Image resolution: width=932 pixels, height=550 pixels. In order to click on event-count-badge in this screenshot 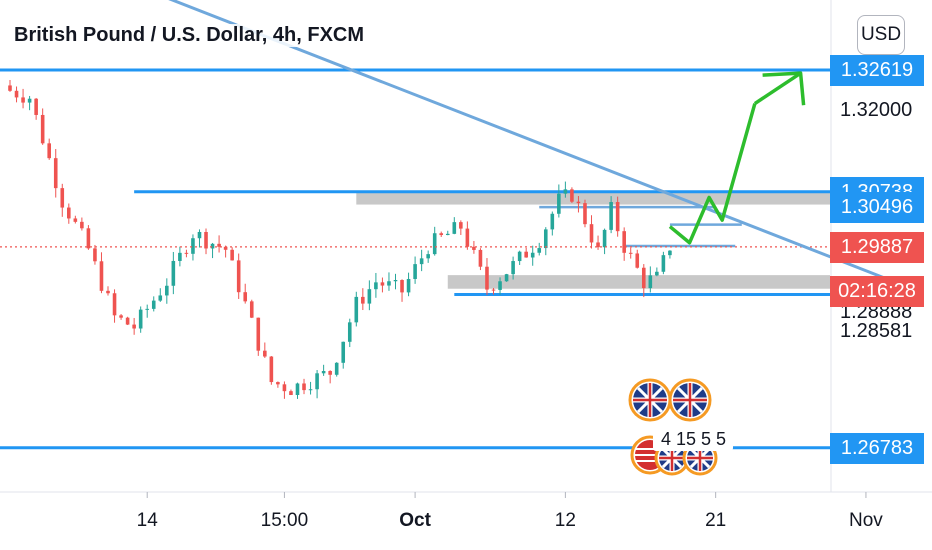, I will do `click(693, 438)`.